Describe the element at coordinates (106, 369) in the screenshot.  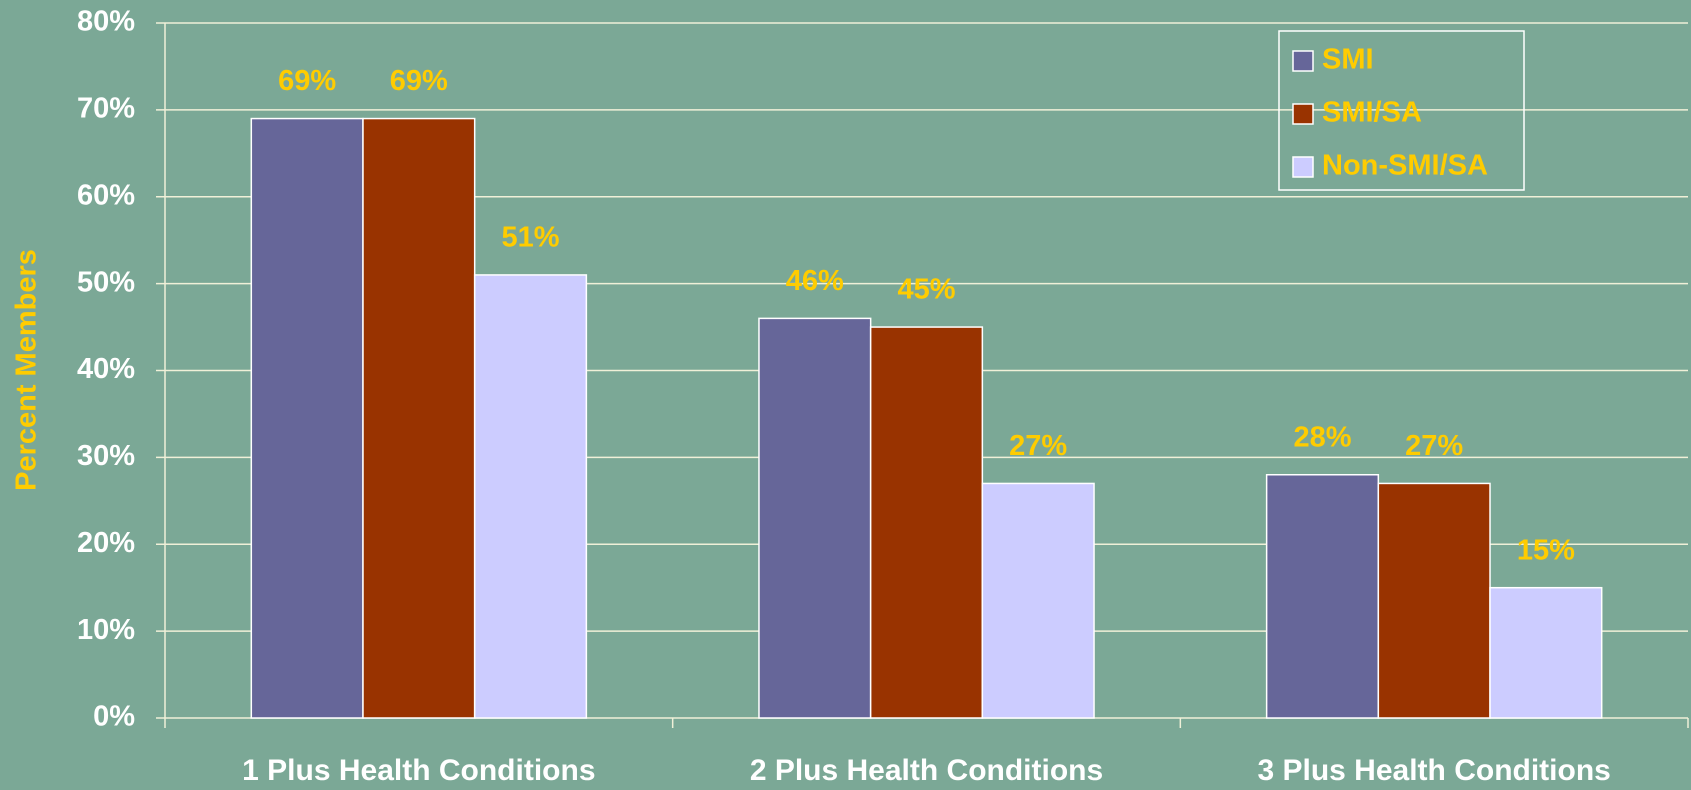
I see `y-tick-label: 40%` at that location.